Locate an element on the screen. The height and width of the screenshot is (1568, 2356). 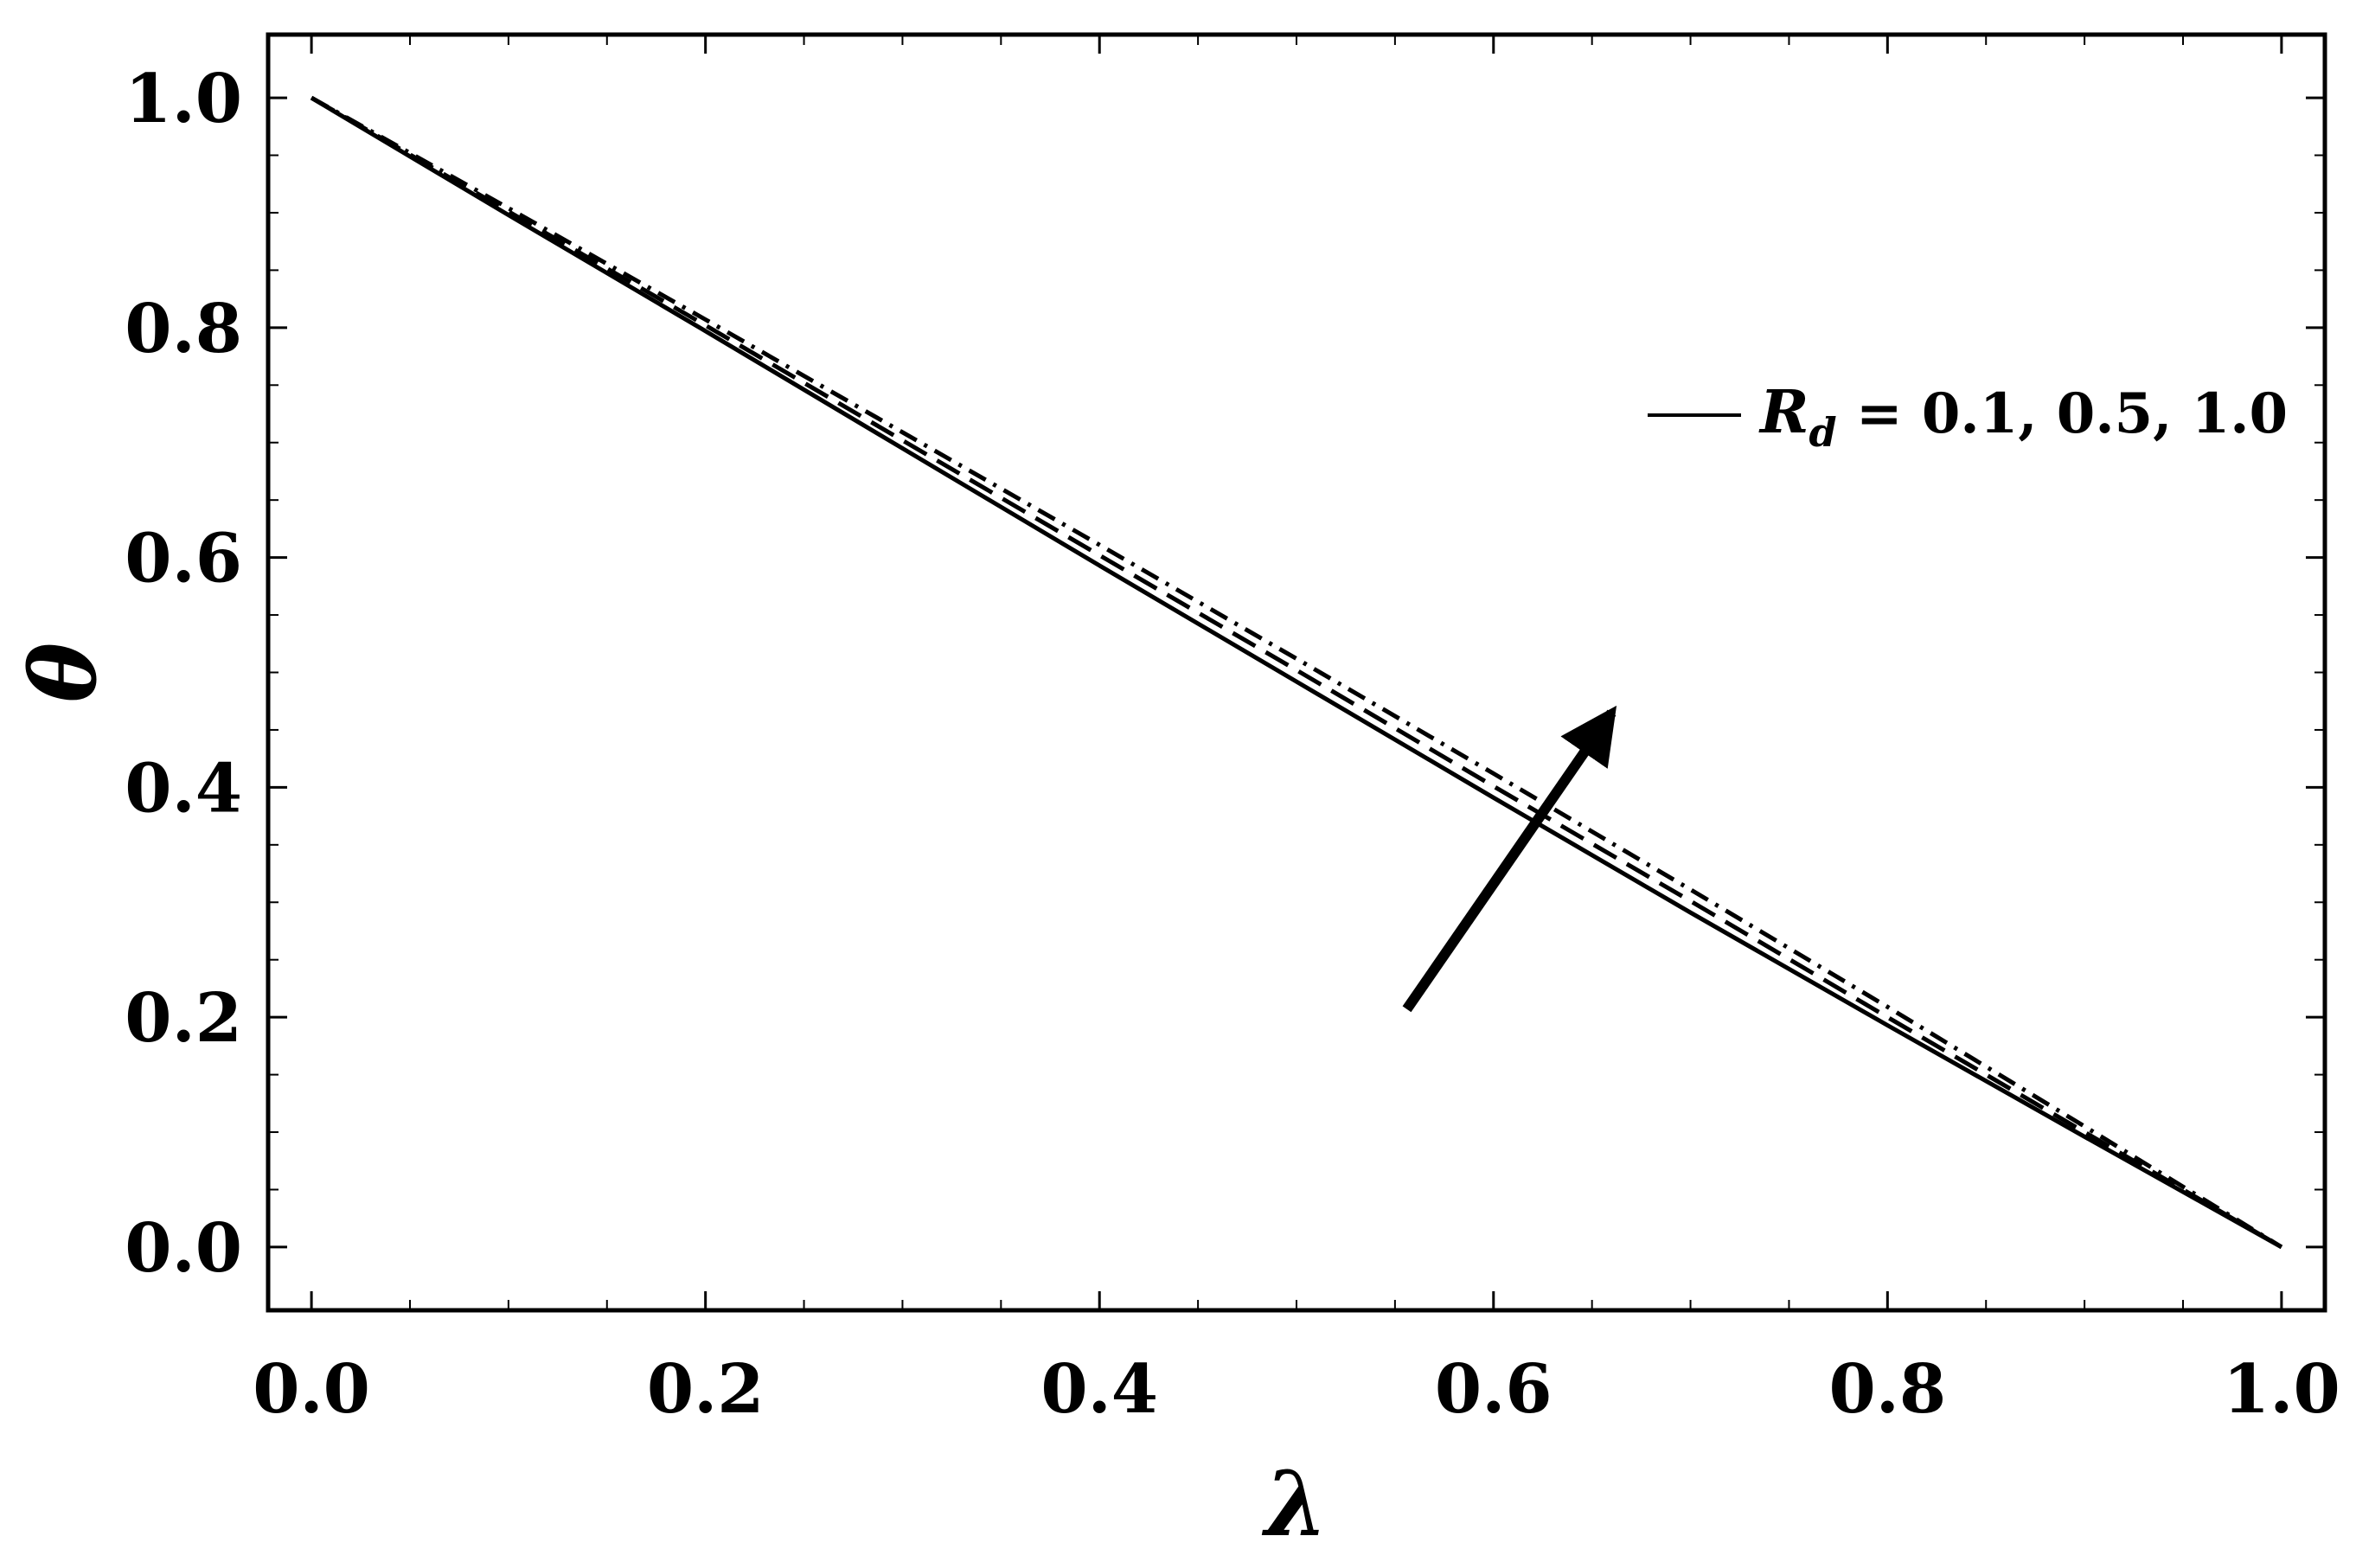
legend-label: Rd = 0.1, 0.5, 1.0 is located at coordinates (2023, 417).